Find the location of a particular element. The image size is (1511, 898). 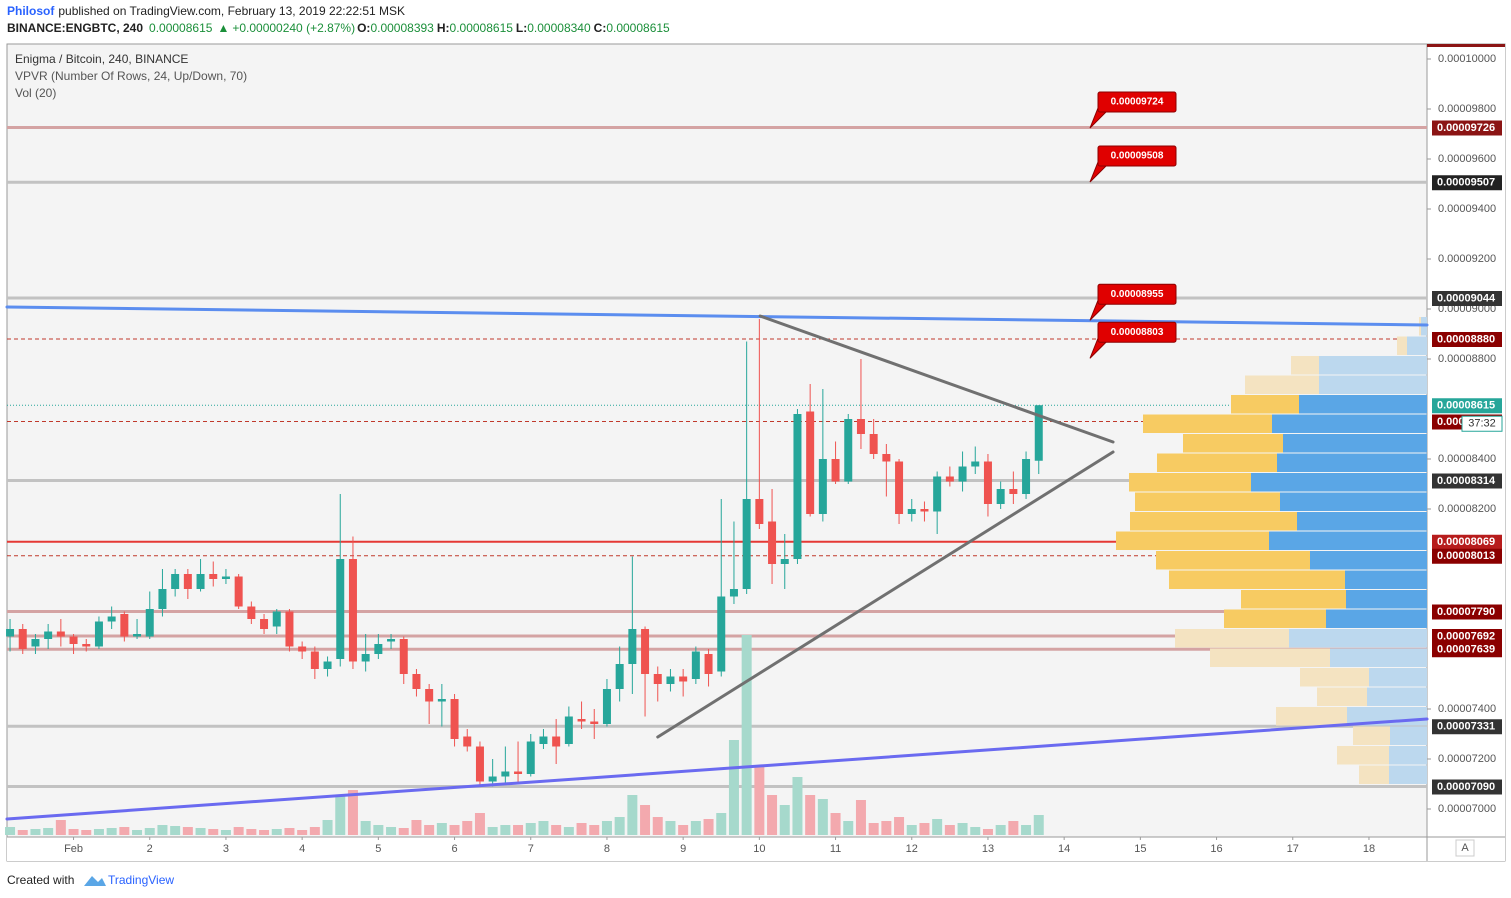

footer-brand: TradingView is located at coordinates (141, 880).